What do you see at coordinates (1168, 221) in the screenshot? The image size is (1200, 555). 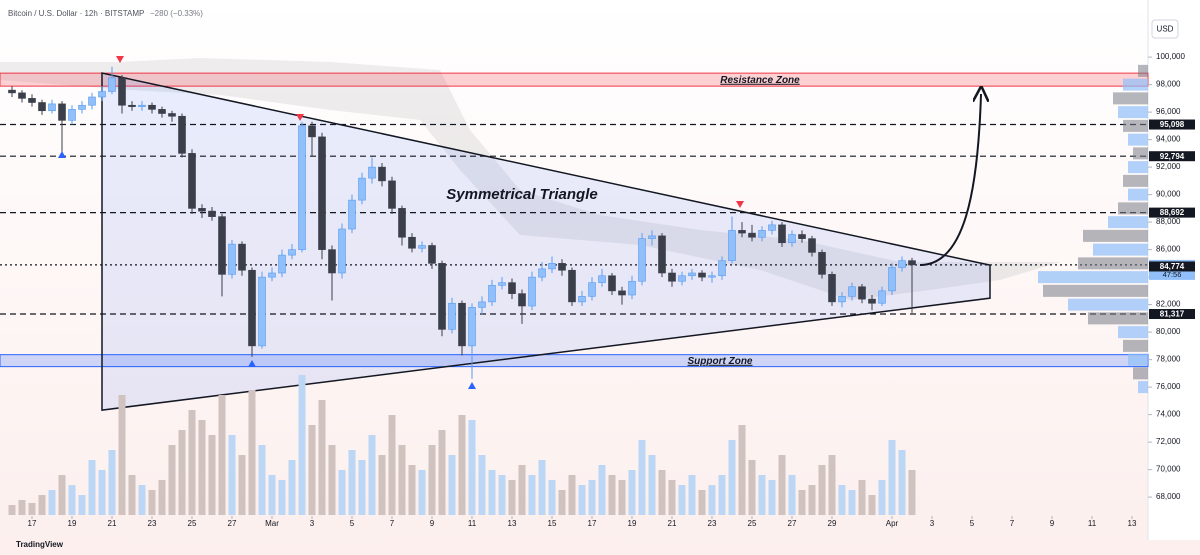 I see `y-tick-label: 88,000` at bounding box center [1168, 221].